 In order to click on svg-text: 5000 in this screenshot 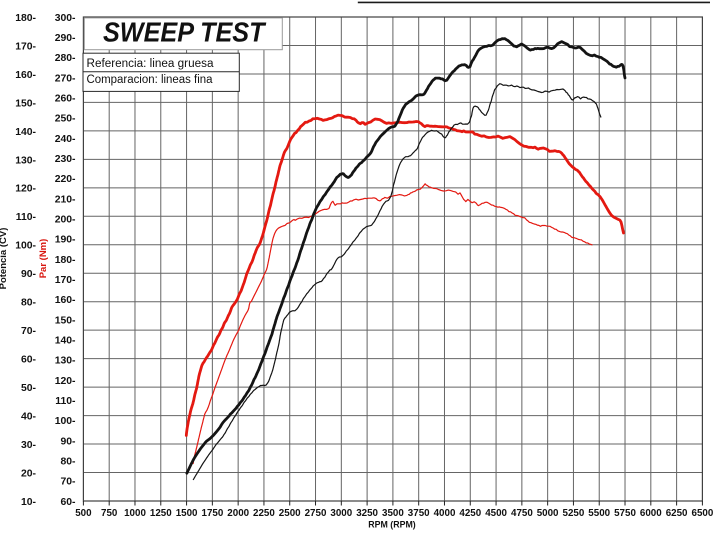, I will do `click(548, 513)`.